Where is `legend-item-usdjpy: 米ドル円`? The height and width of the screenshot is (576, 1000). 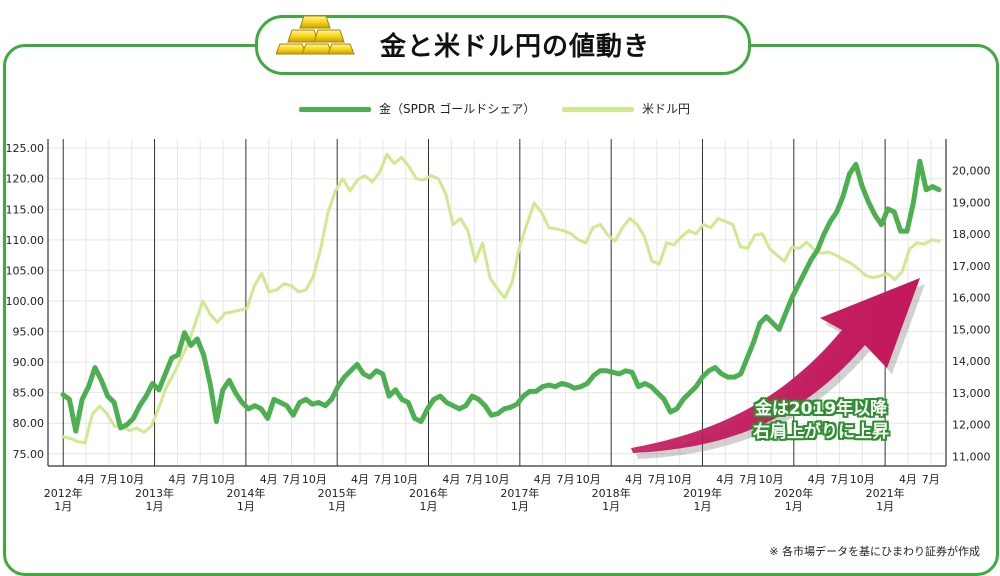 legend-item-usdjpy: 米ドル円 is located at coordinates (626, 108).